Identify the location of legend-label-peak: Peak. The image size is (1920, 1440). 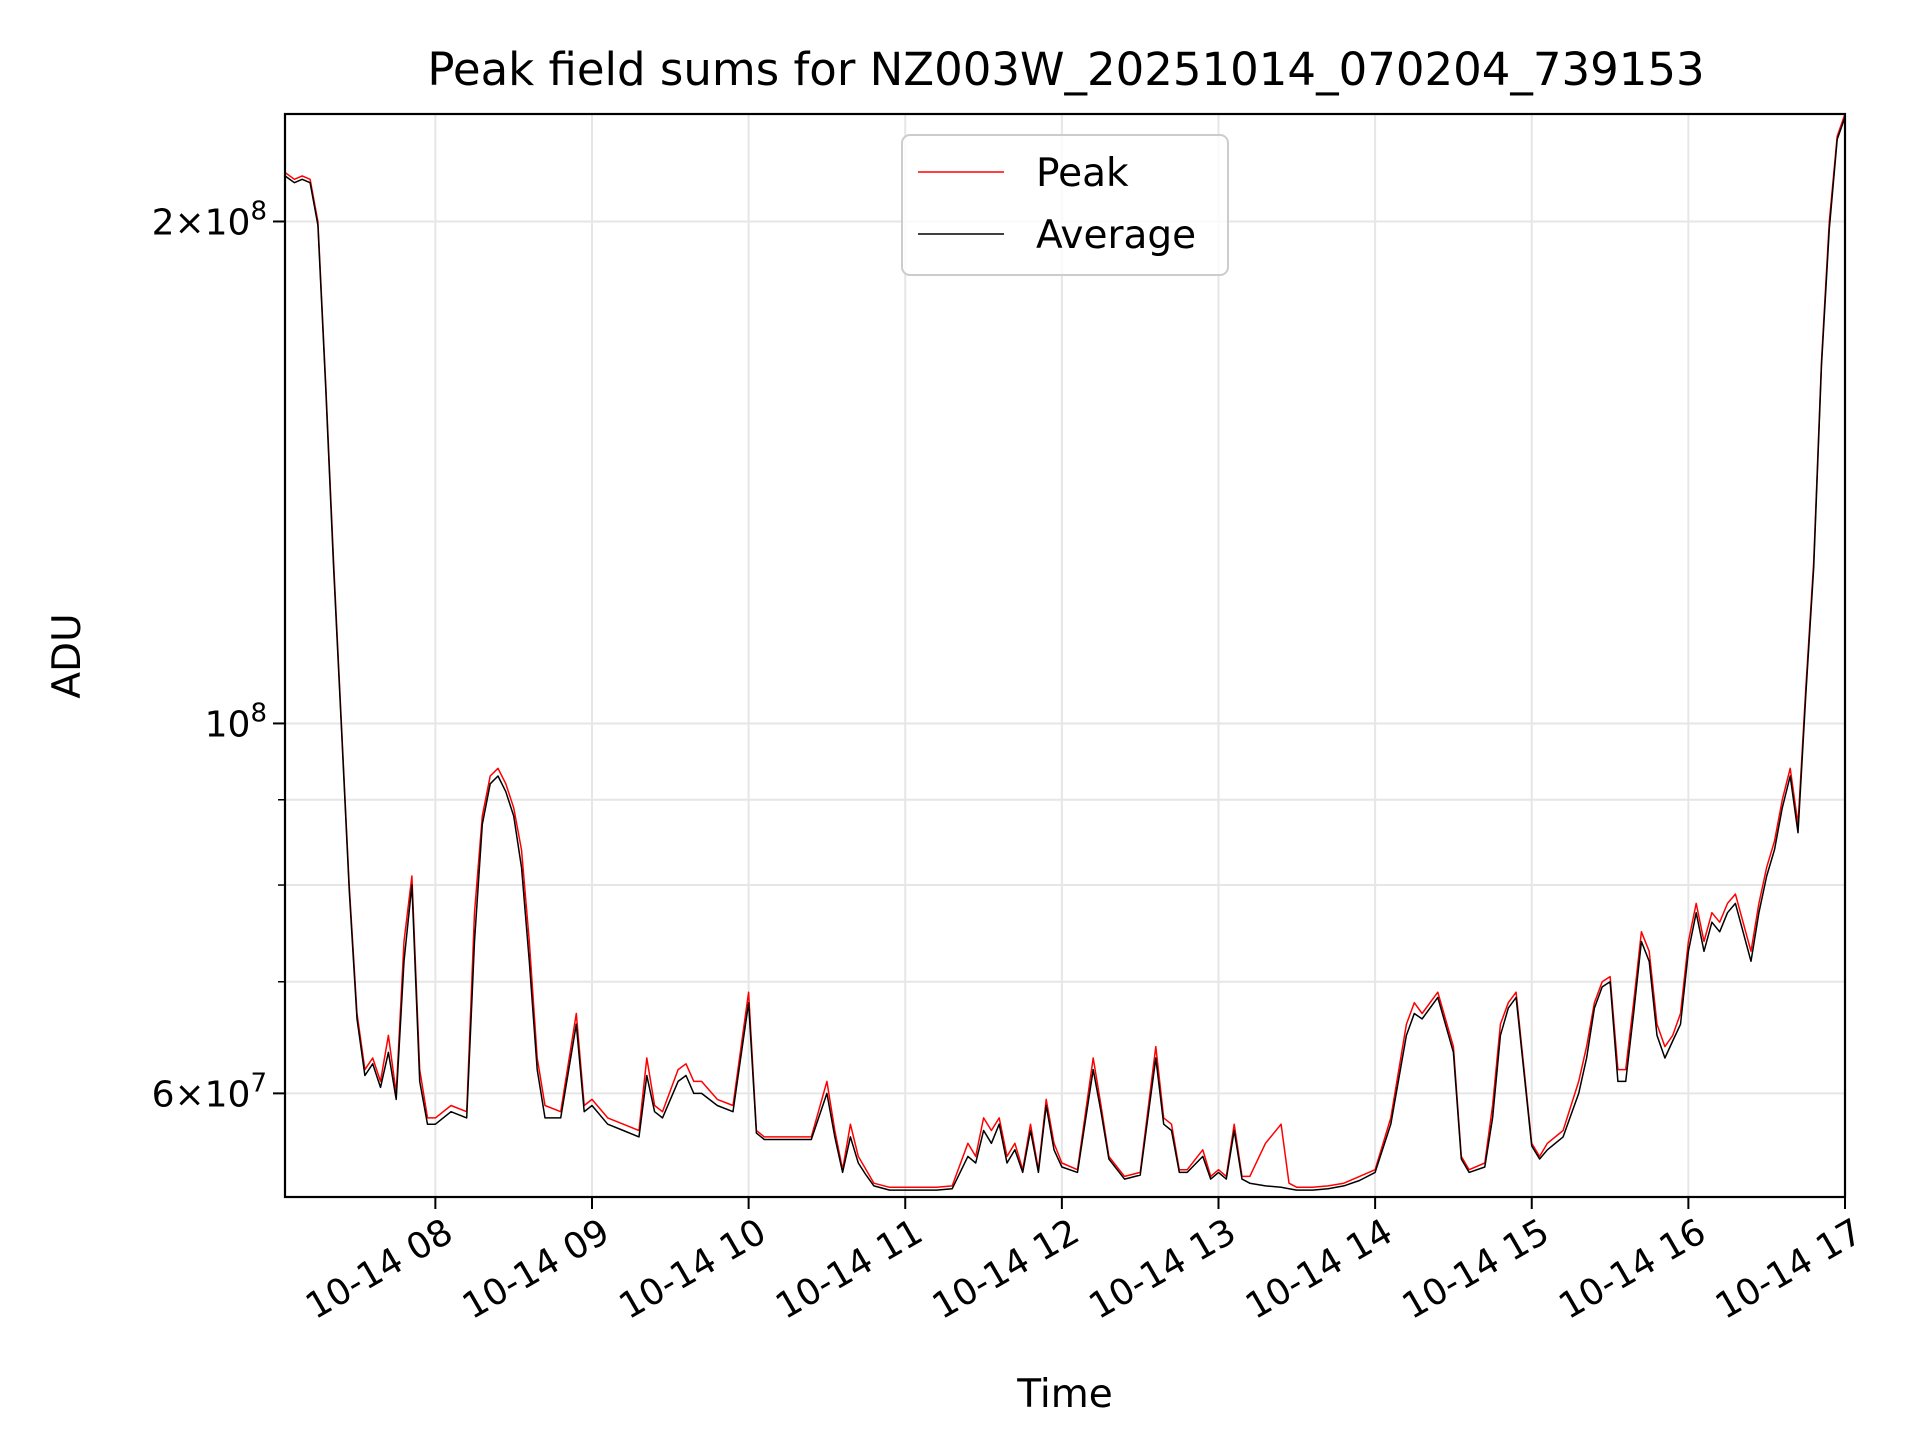
(1082, 173).